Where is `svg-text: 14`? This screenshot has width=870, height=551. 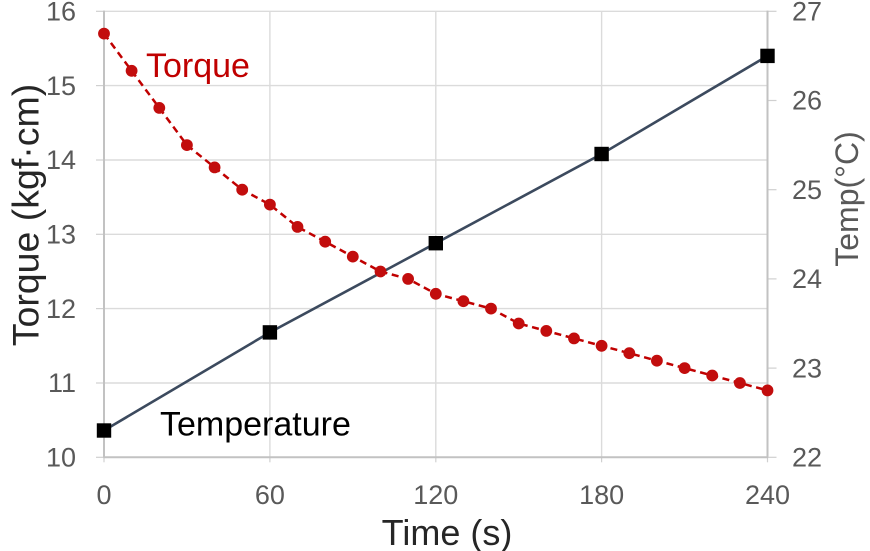 svg-text: 14 is located at coordinates (61, 160).